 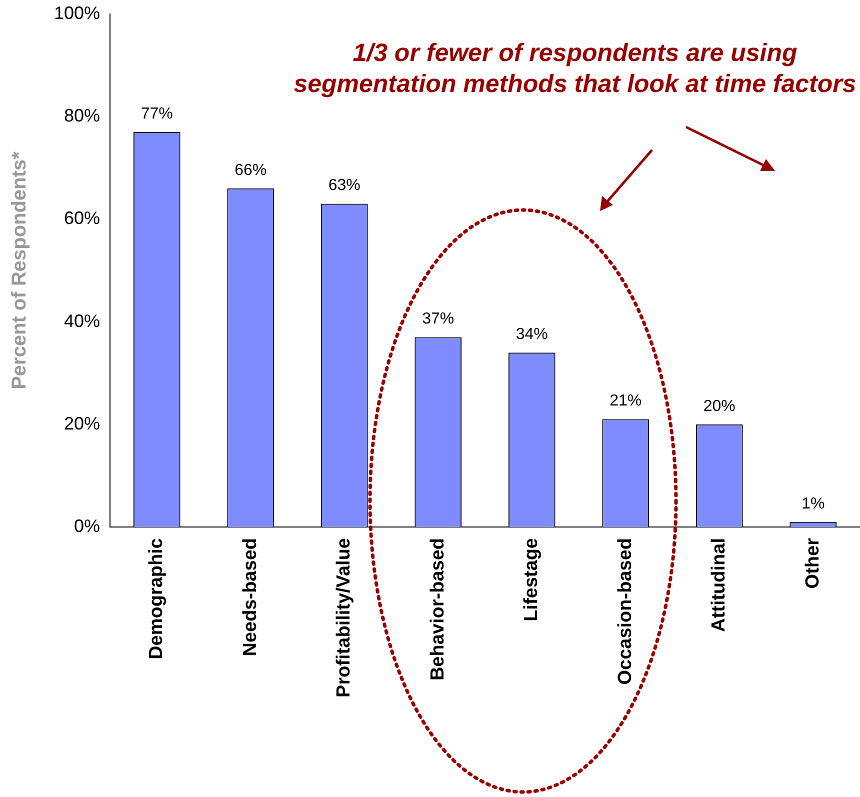 I want to click on data-label: 66%, so click(x=250, y=170).